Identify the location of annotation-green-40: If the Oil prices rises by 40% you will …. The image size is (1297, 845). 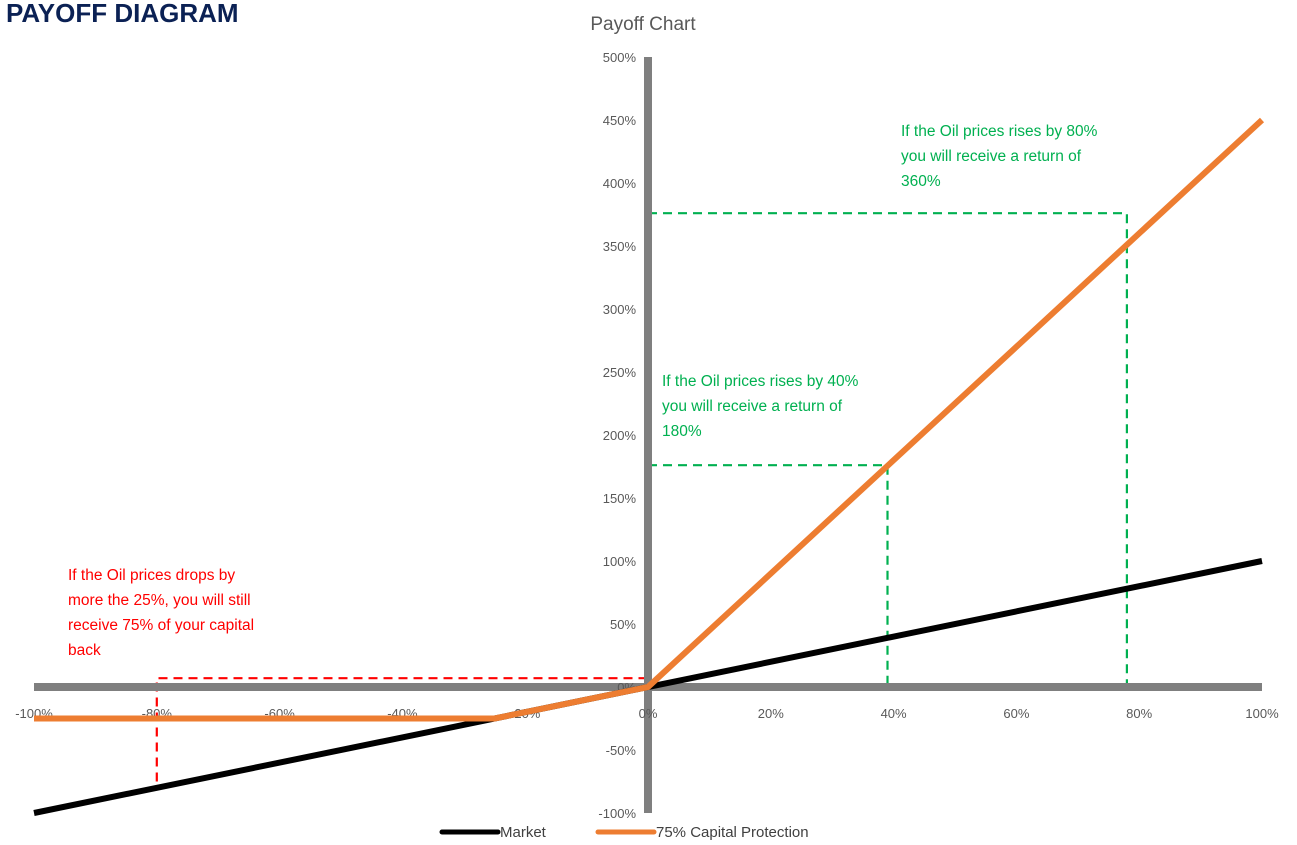
(760, 406).